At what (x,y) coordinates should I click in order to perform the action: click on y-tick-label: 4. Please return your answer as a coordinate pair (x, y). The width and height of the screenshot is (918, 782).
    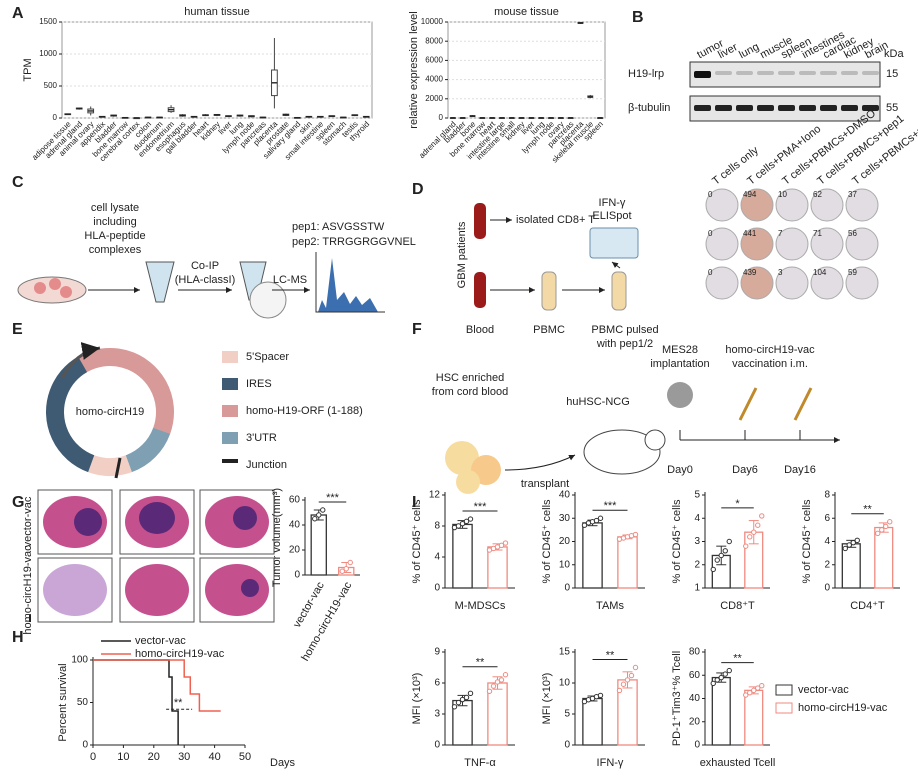
    Looking at the image, I should click on (827, 541).